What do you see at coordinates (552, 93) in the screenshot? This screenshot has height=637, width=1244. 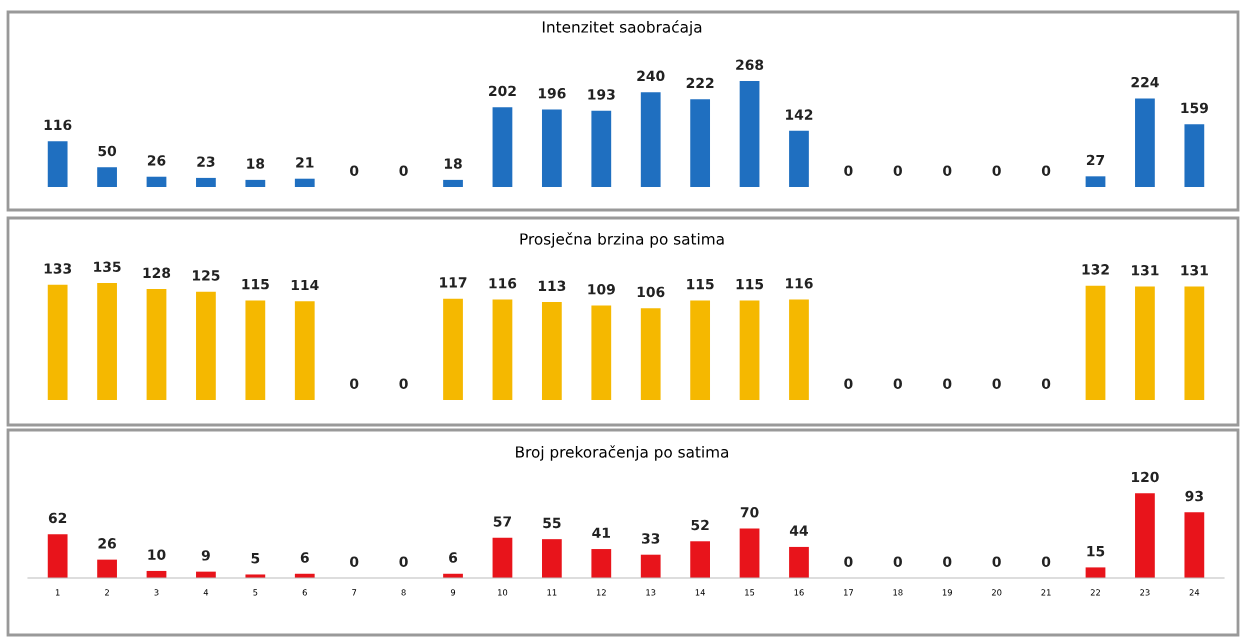 I see `data-label: 196` at bounding box center [552, 93].